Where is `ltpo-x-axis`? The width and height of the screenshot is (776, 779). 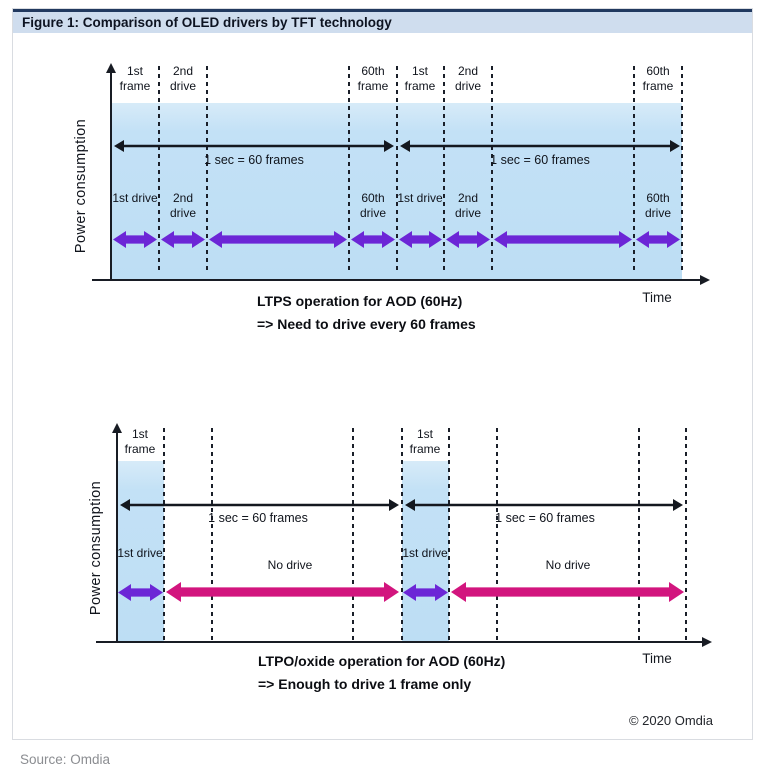
ltpo-x-axis is located at coordinates (400, 642).